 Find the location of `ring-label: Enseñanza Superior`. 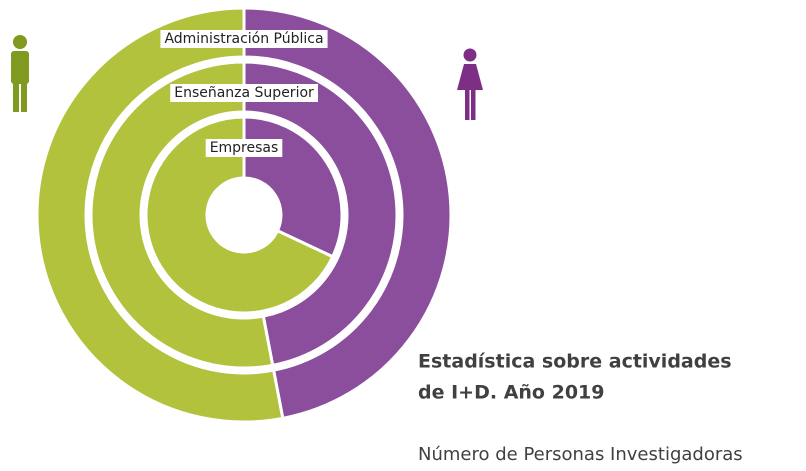

ring-label: Enseñanza Superior is located at coordinates (244, 93).